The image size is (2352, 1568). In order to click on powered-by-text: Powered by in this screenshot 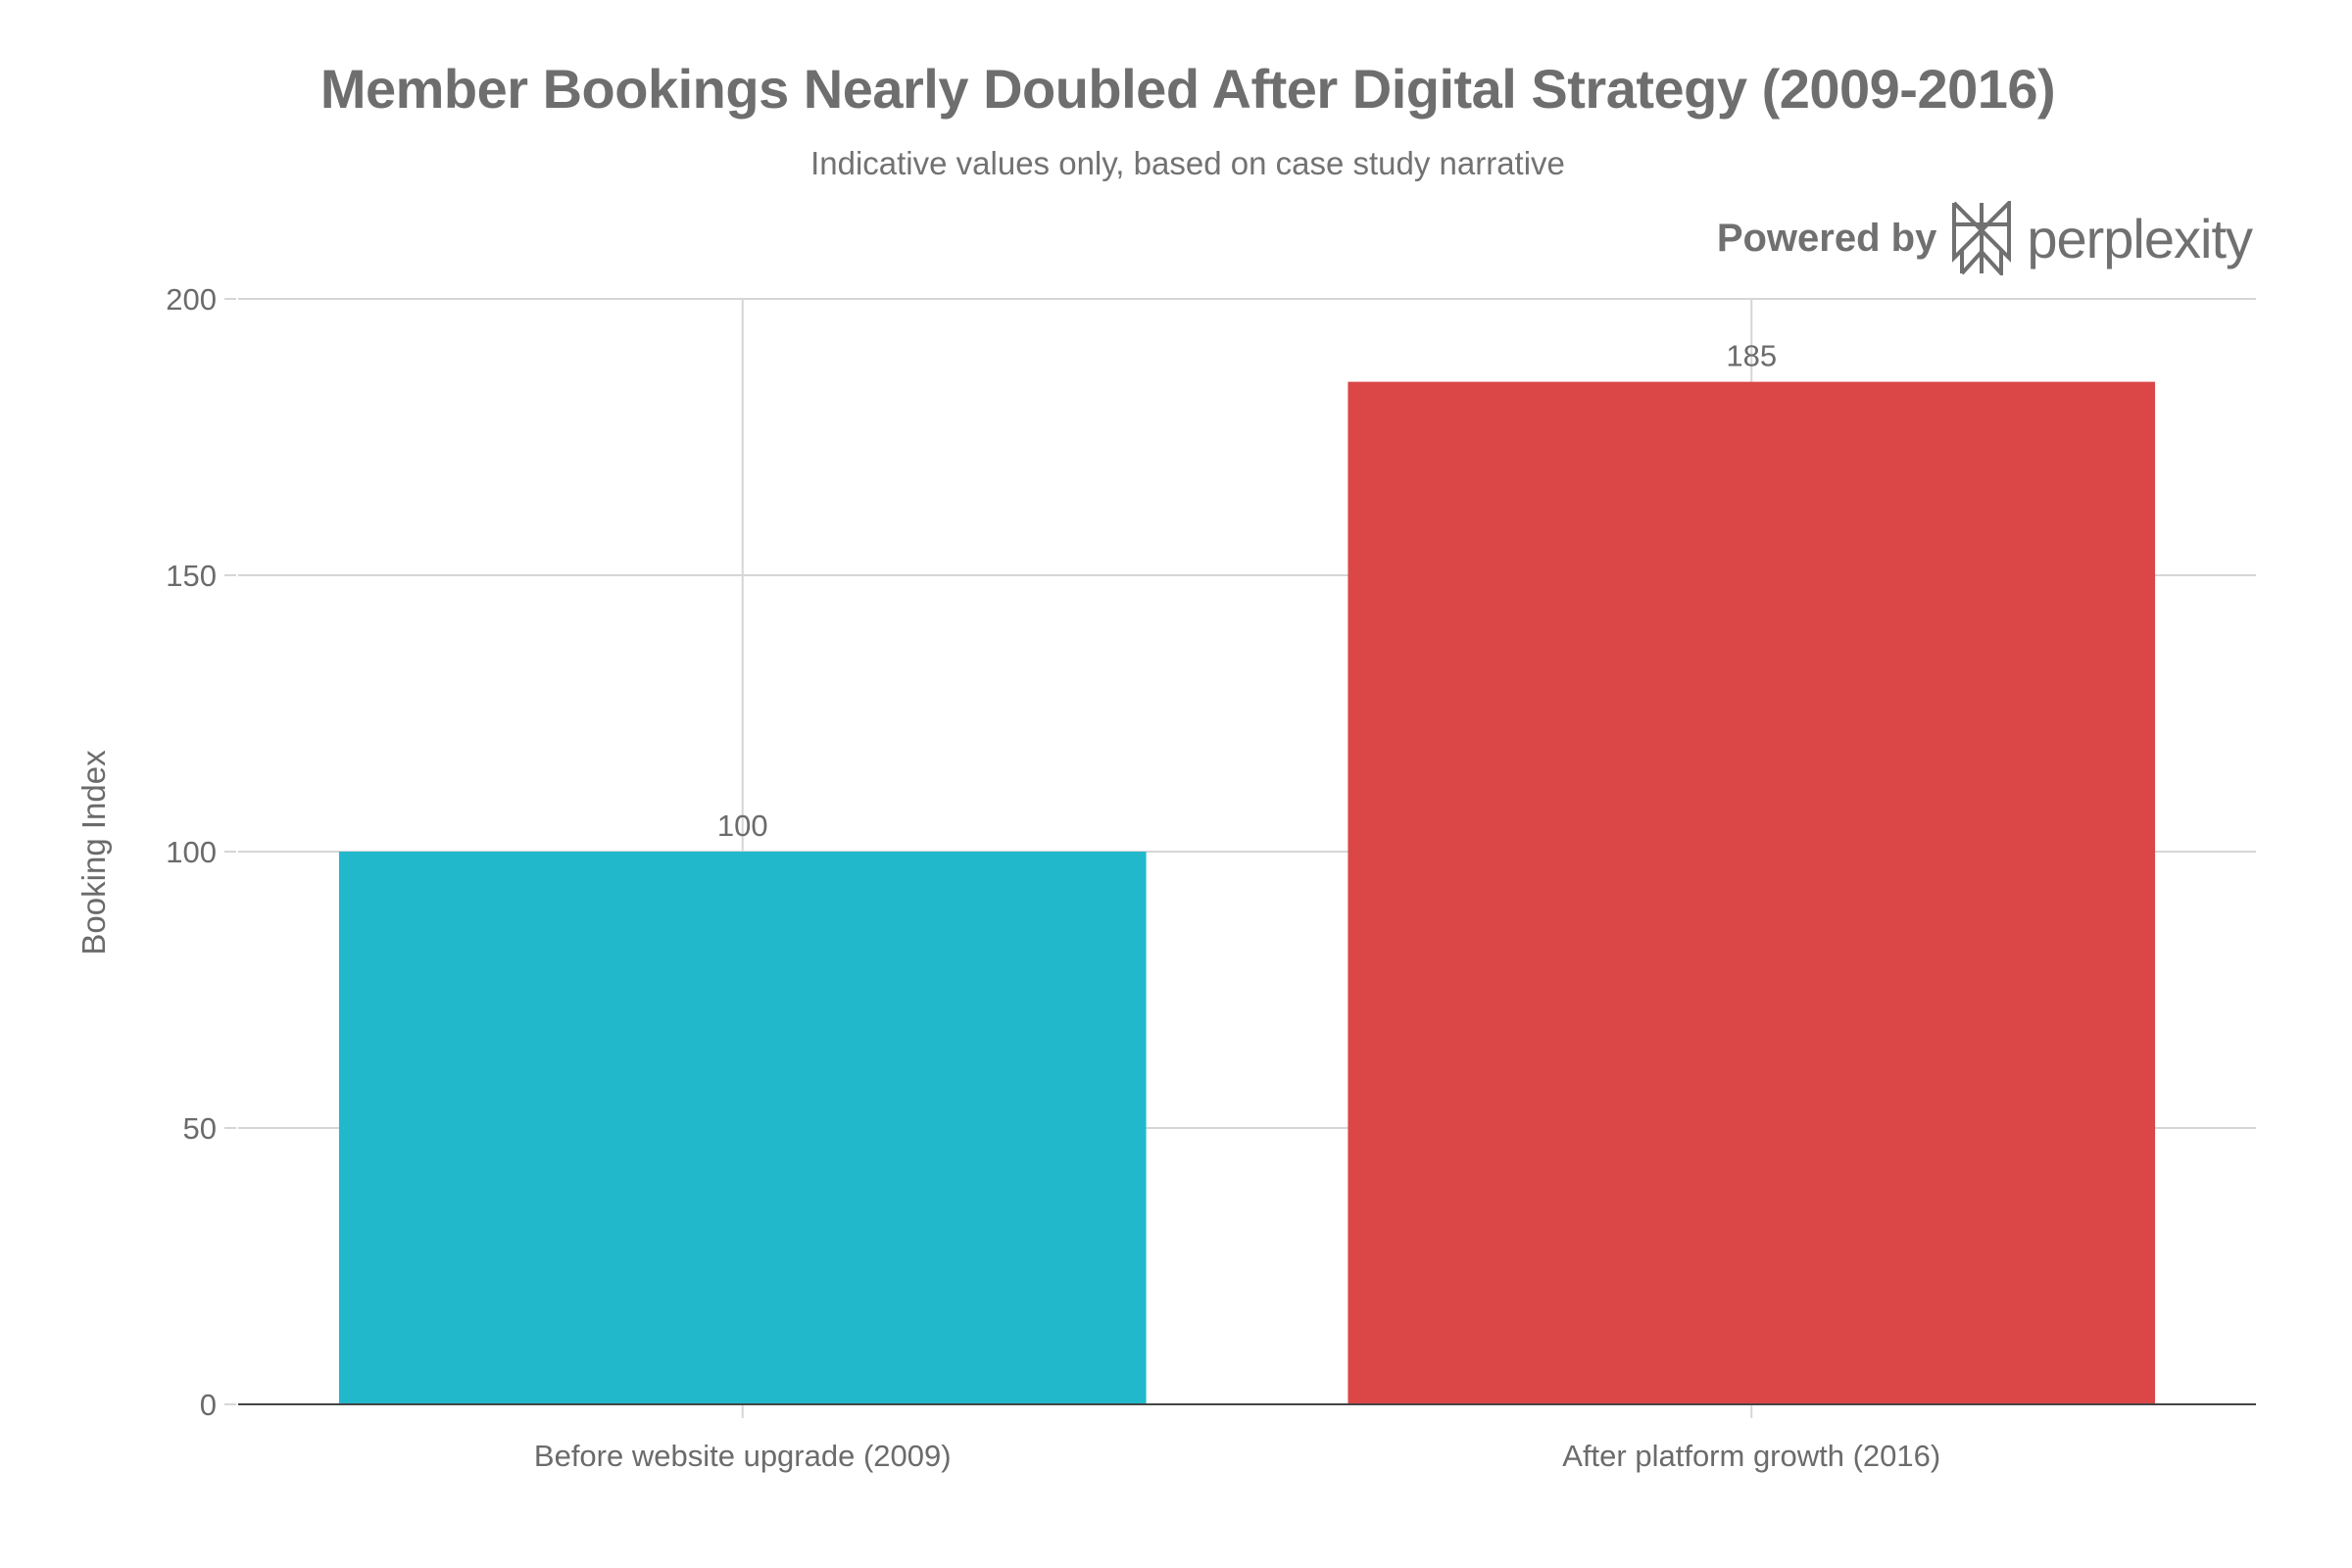, I will do `click(1826, 238)`.